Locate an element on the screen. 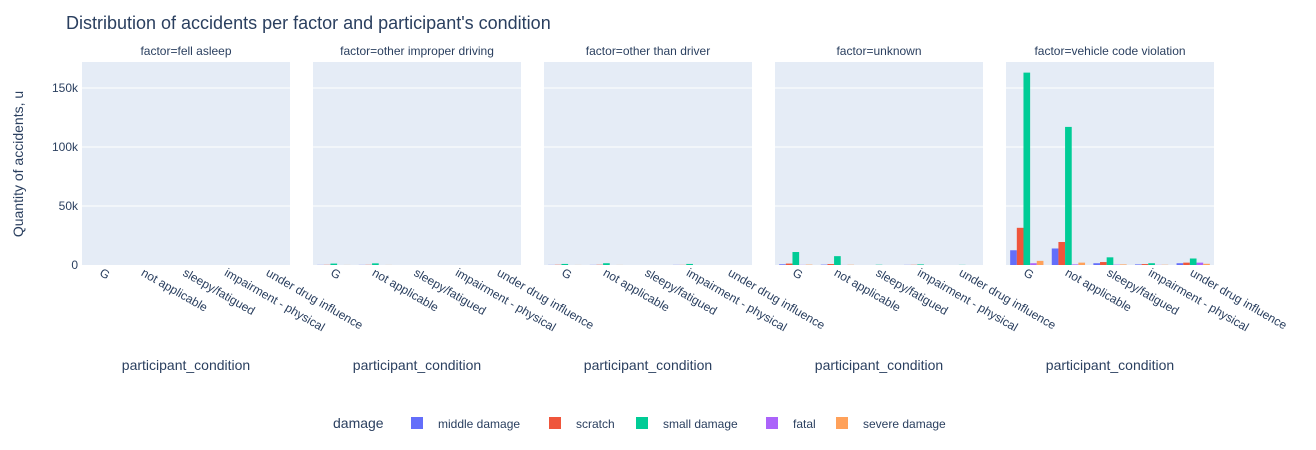  legend-item: scratch is located at coordinates (582, 424).